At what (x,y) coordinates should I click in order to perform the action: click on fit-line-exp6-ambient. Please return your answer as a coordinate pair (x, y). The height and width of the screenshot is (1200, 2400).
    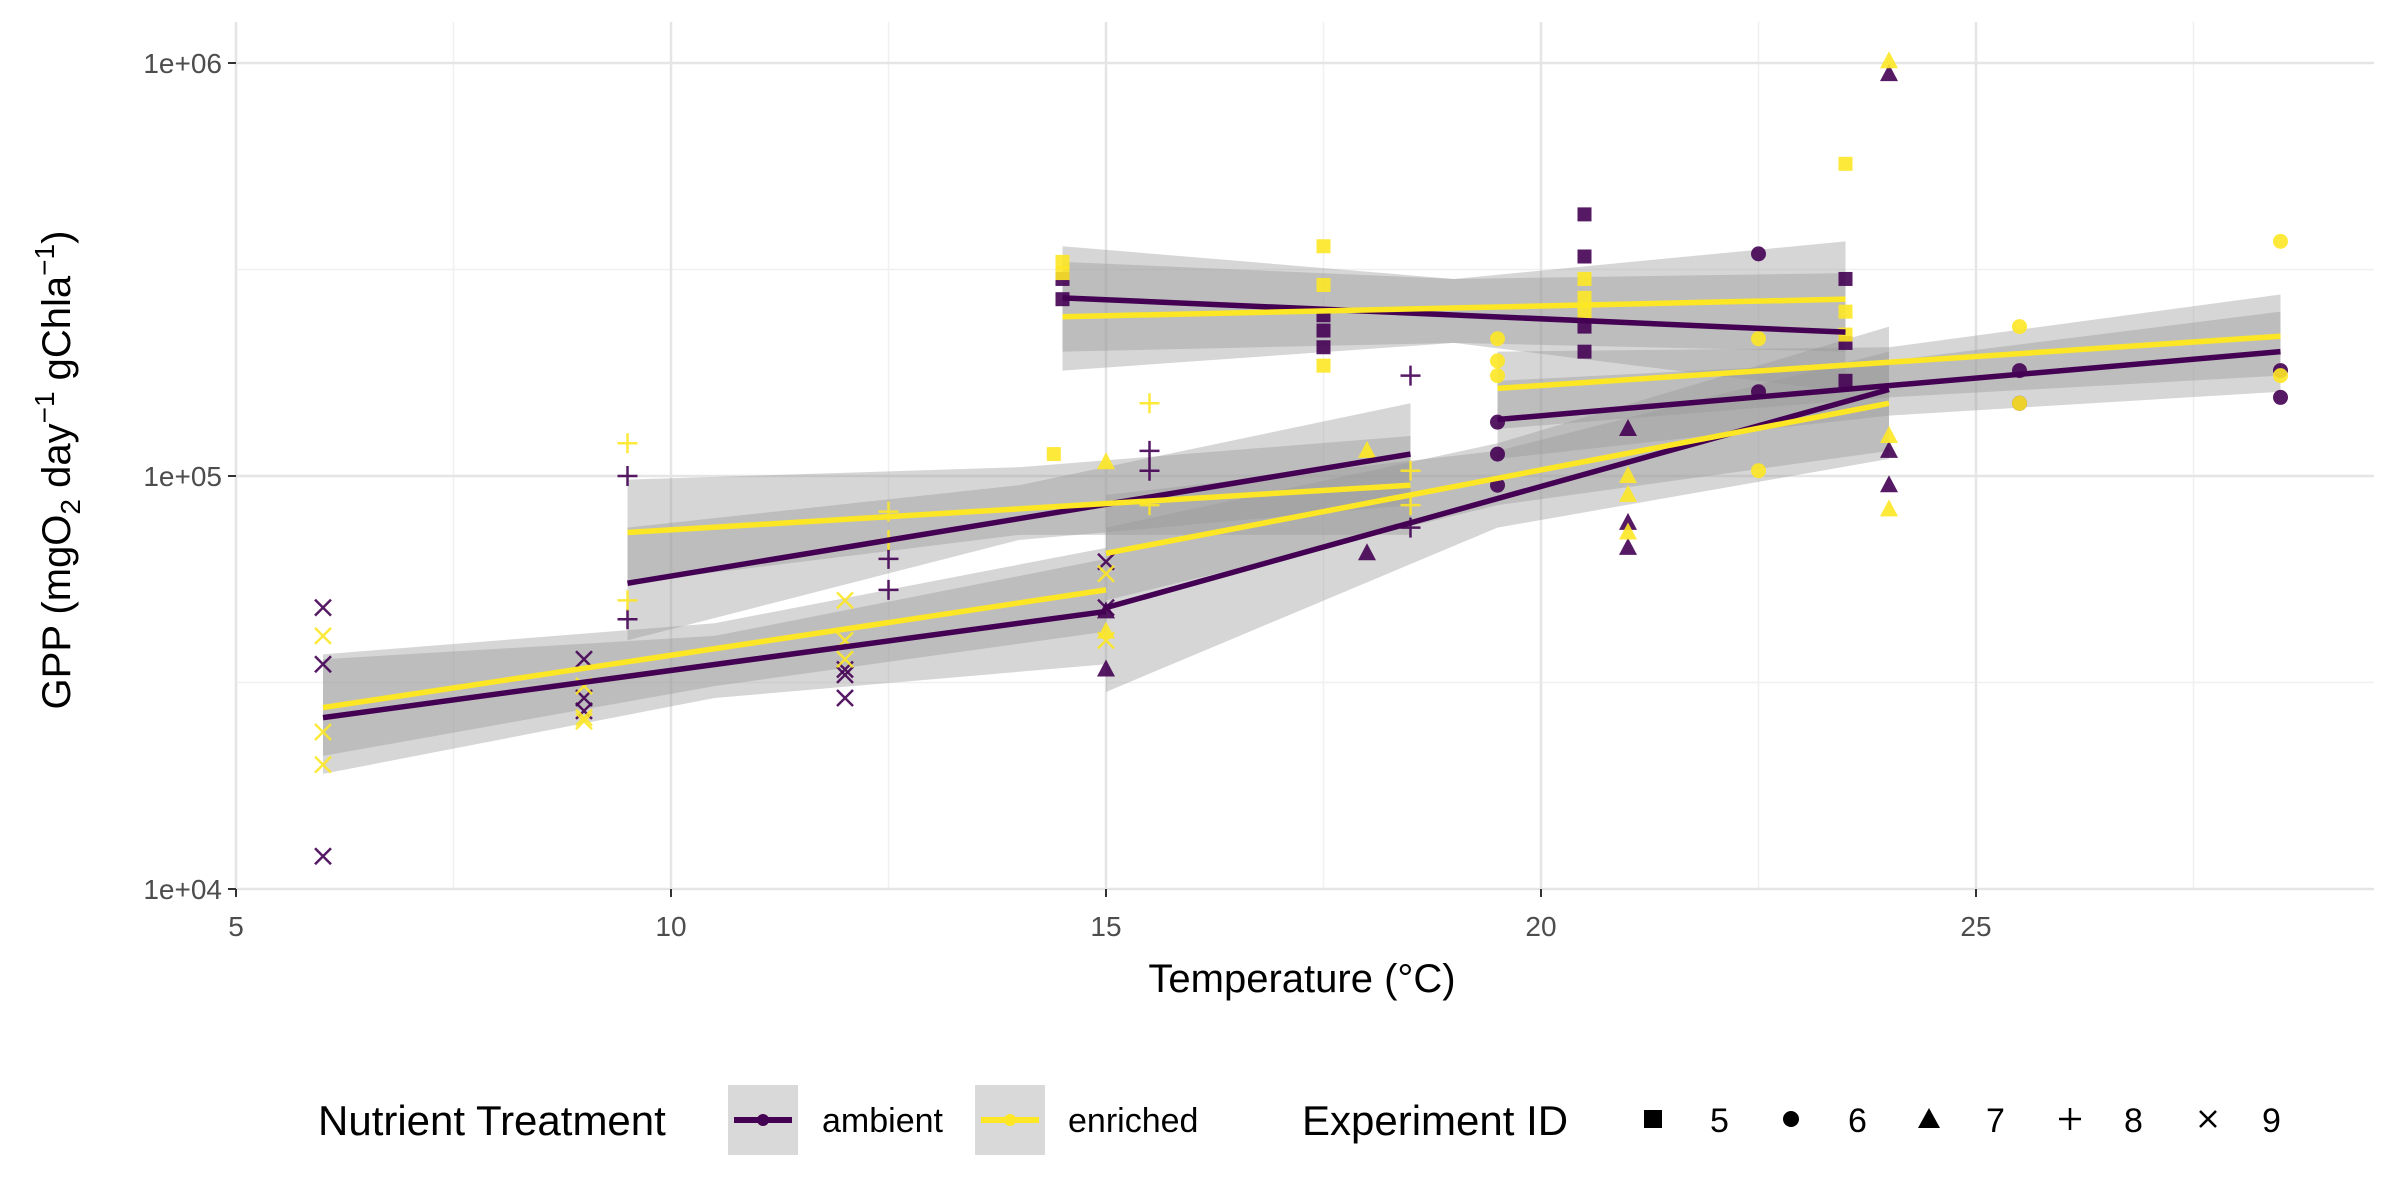
    Looking at the image, I should click on (1889, 385).